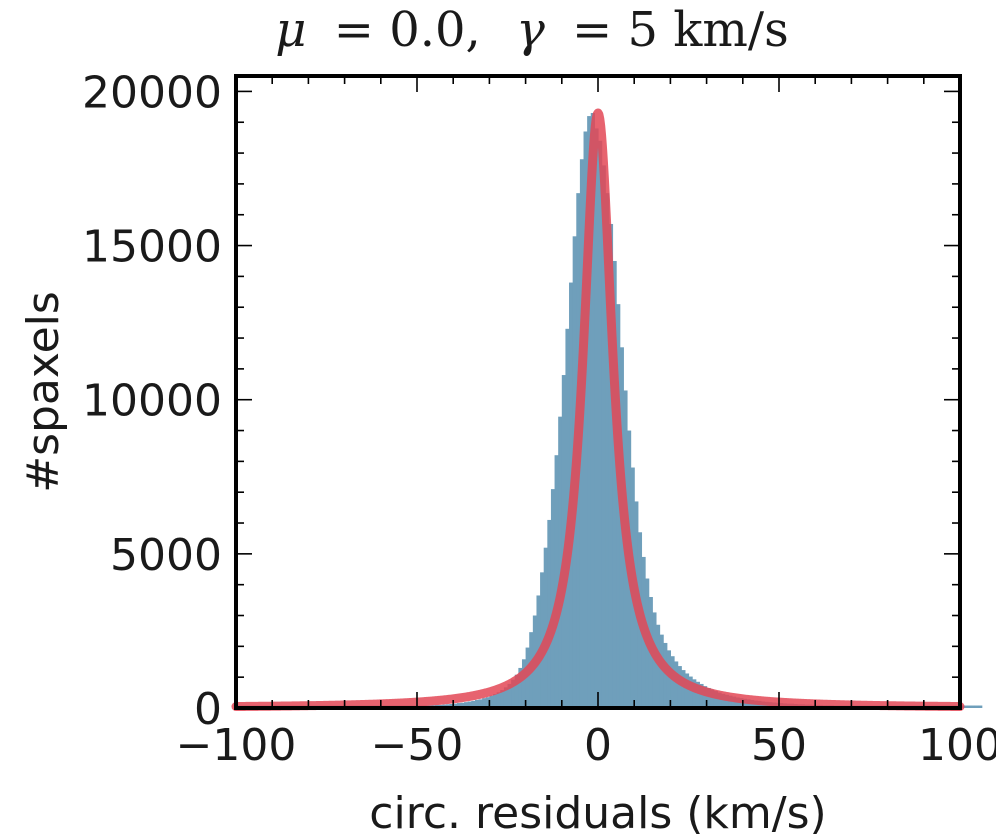 The image size is (996, 838). I want to click on x-tick-label: −50, so click(417, 745).